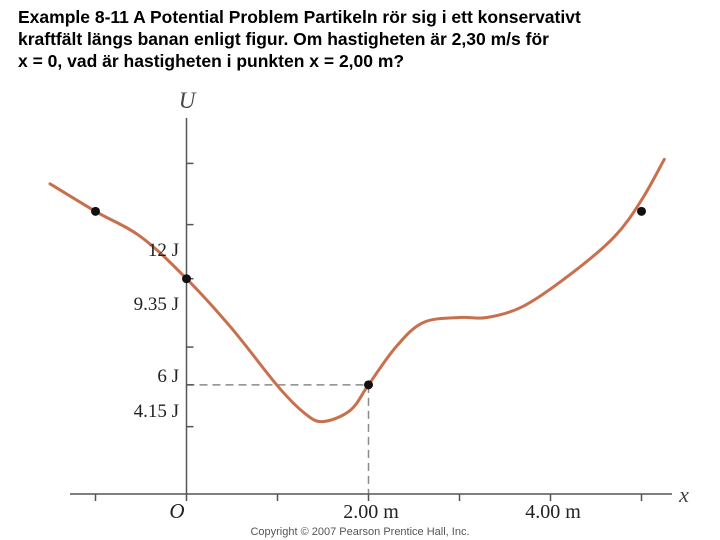  Describe the element at coordinates (278, 439) in the screenshot. I see `reference-dashed-lines` at that location.